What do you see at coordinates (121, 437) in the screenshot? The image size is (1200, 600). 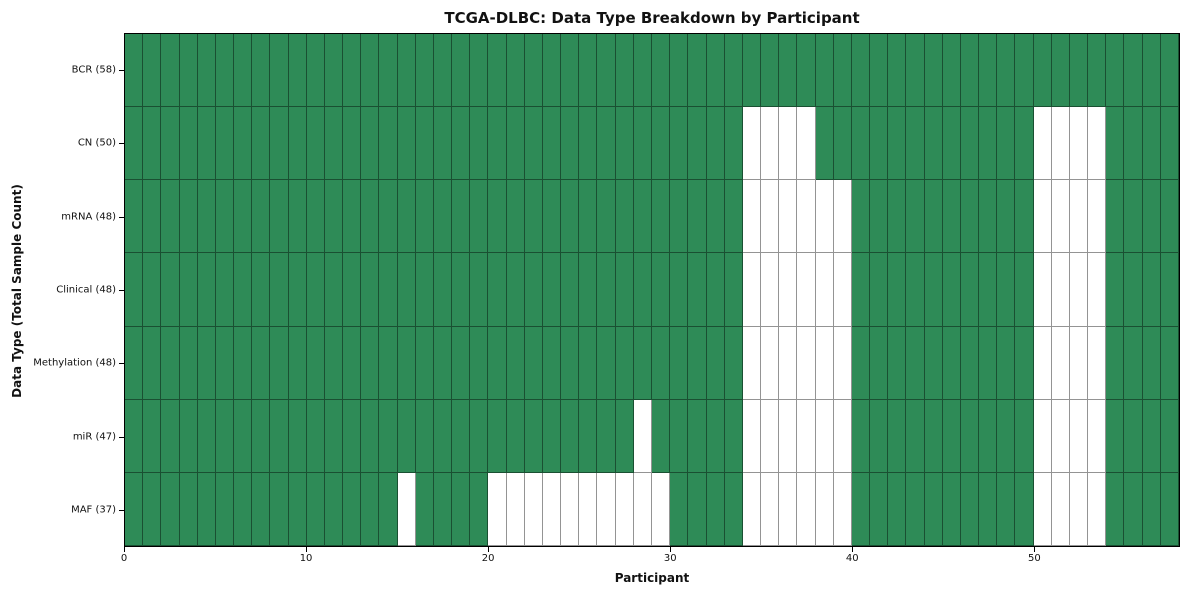 I see `y-tick-mark` at bounding box center [121, 437].